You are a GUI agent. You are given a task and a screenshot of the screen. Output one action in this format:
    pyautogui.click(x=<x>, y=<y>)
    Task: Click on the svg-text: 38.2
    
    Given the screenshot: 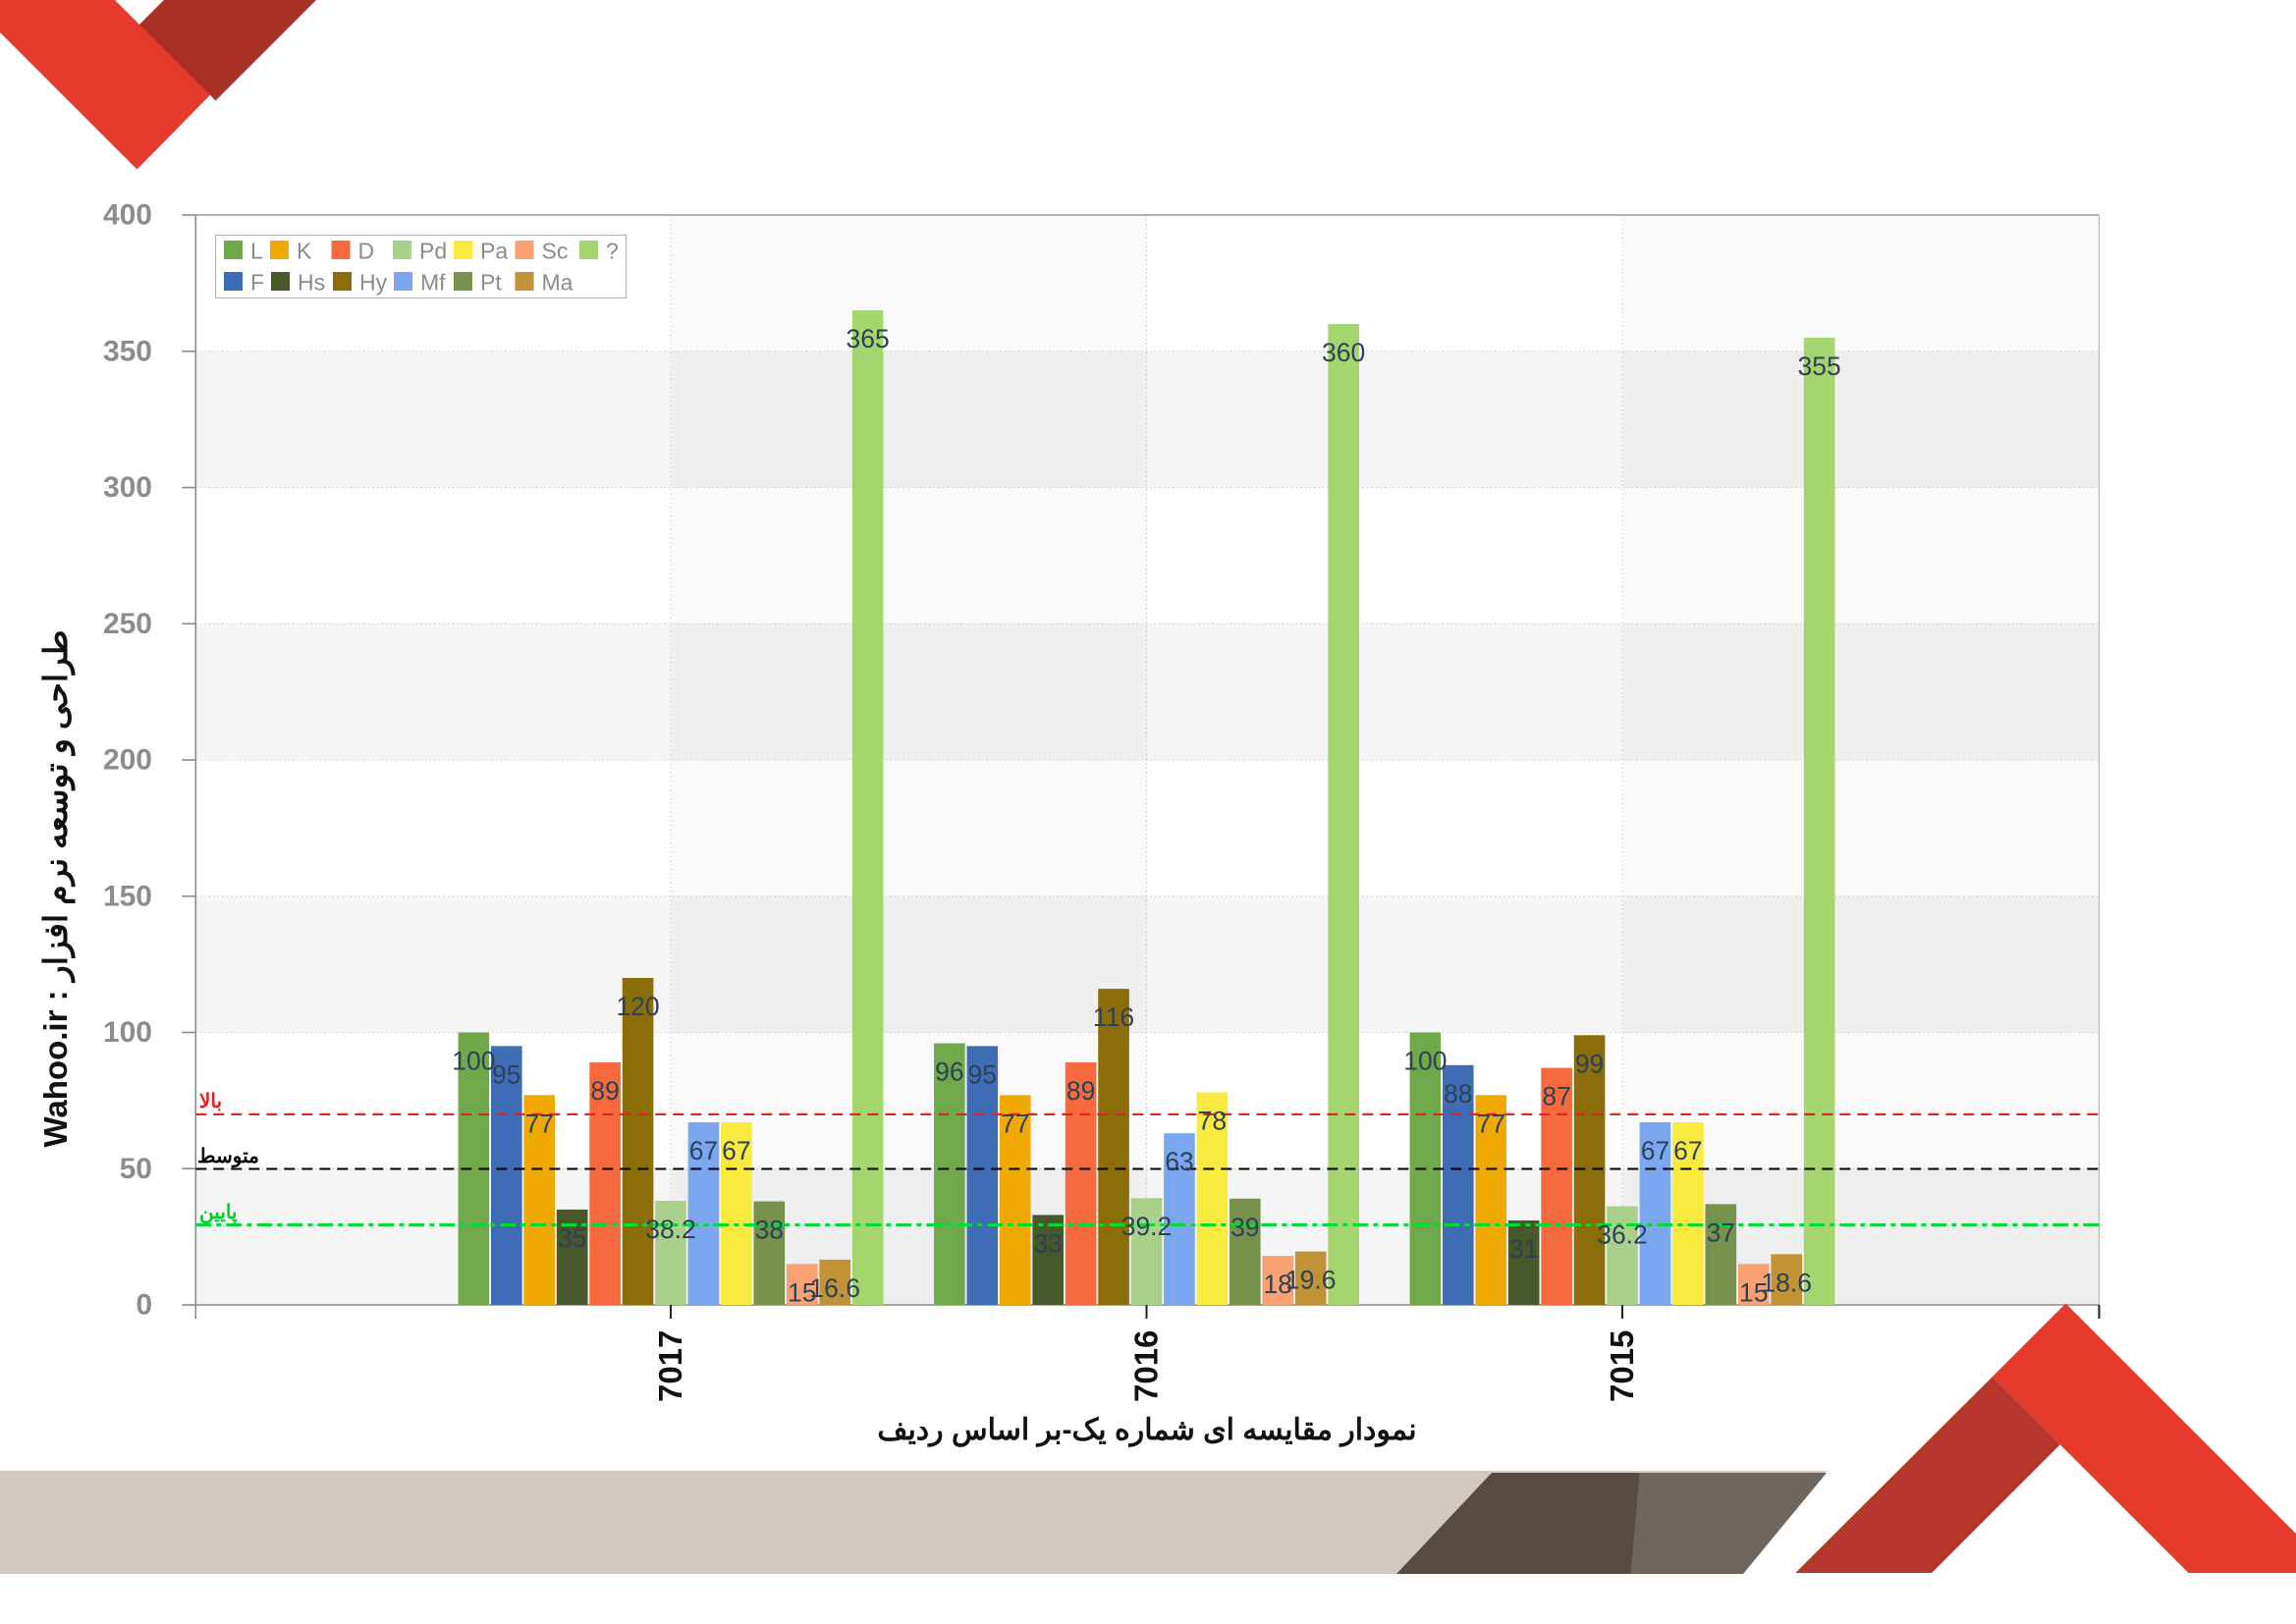 What is the action you would take?
    pyautogui.click(x=670, y=1229)
    